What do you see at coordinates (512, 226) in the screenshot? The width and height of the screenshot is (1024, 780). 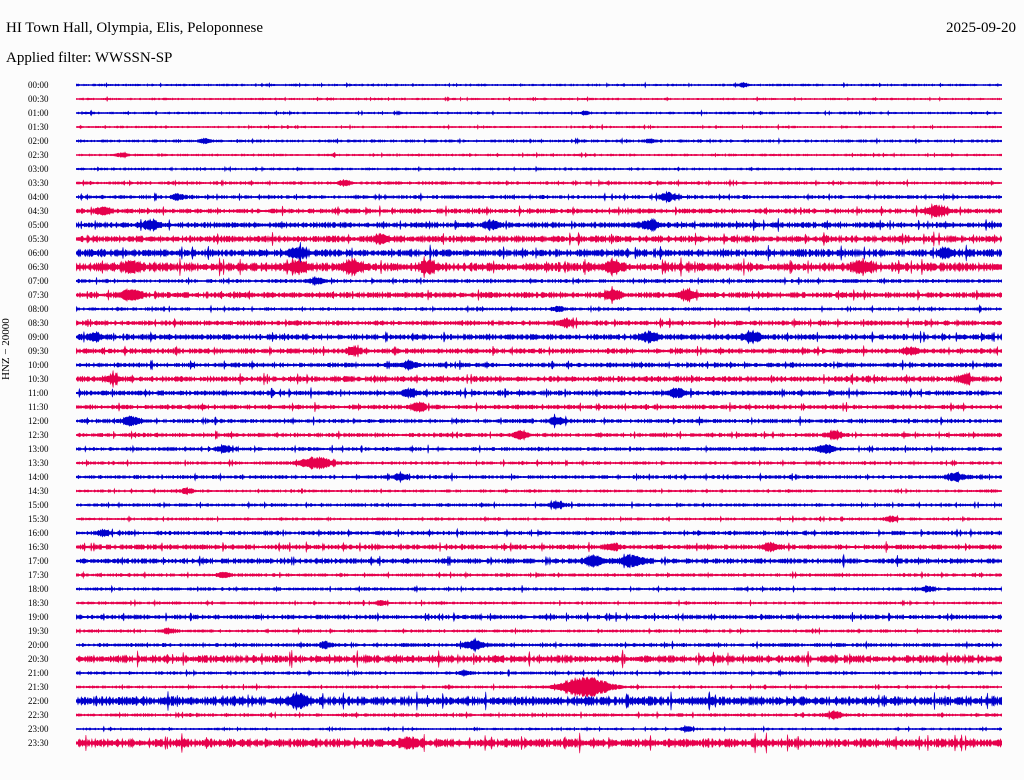 I see `helicorder-row: 05:00` at bounding box center [512, 226].